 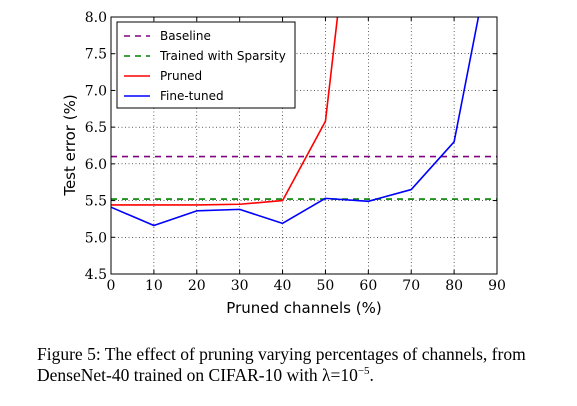 I want to click on legend-label-trained-with-sparsity: Trained with Sparsity, so click(x=222, y=56).